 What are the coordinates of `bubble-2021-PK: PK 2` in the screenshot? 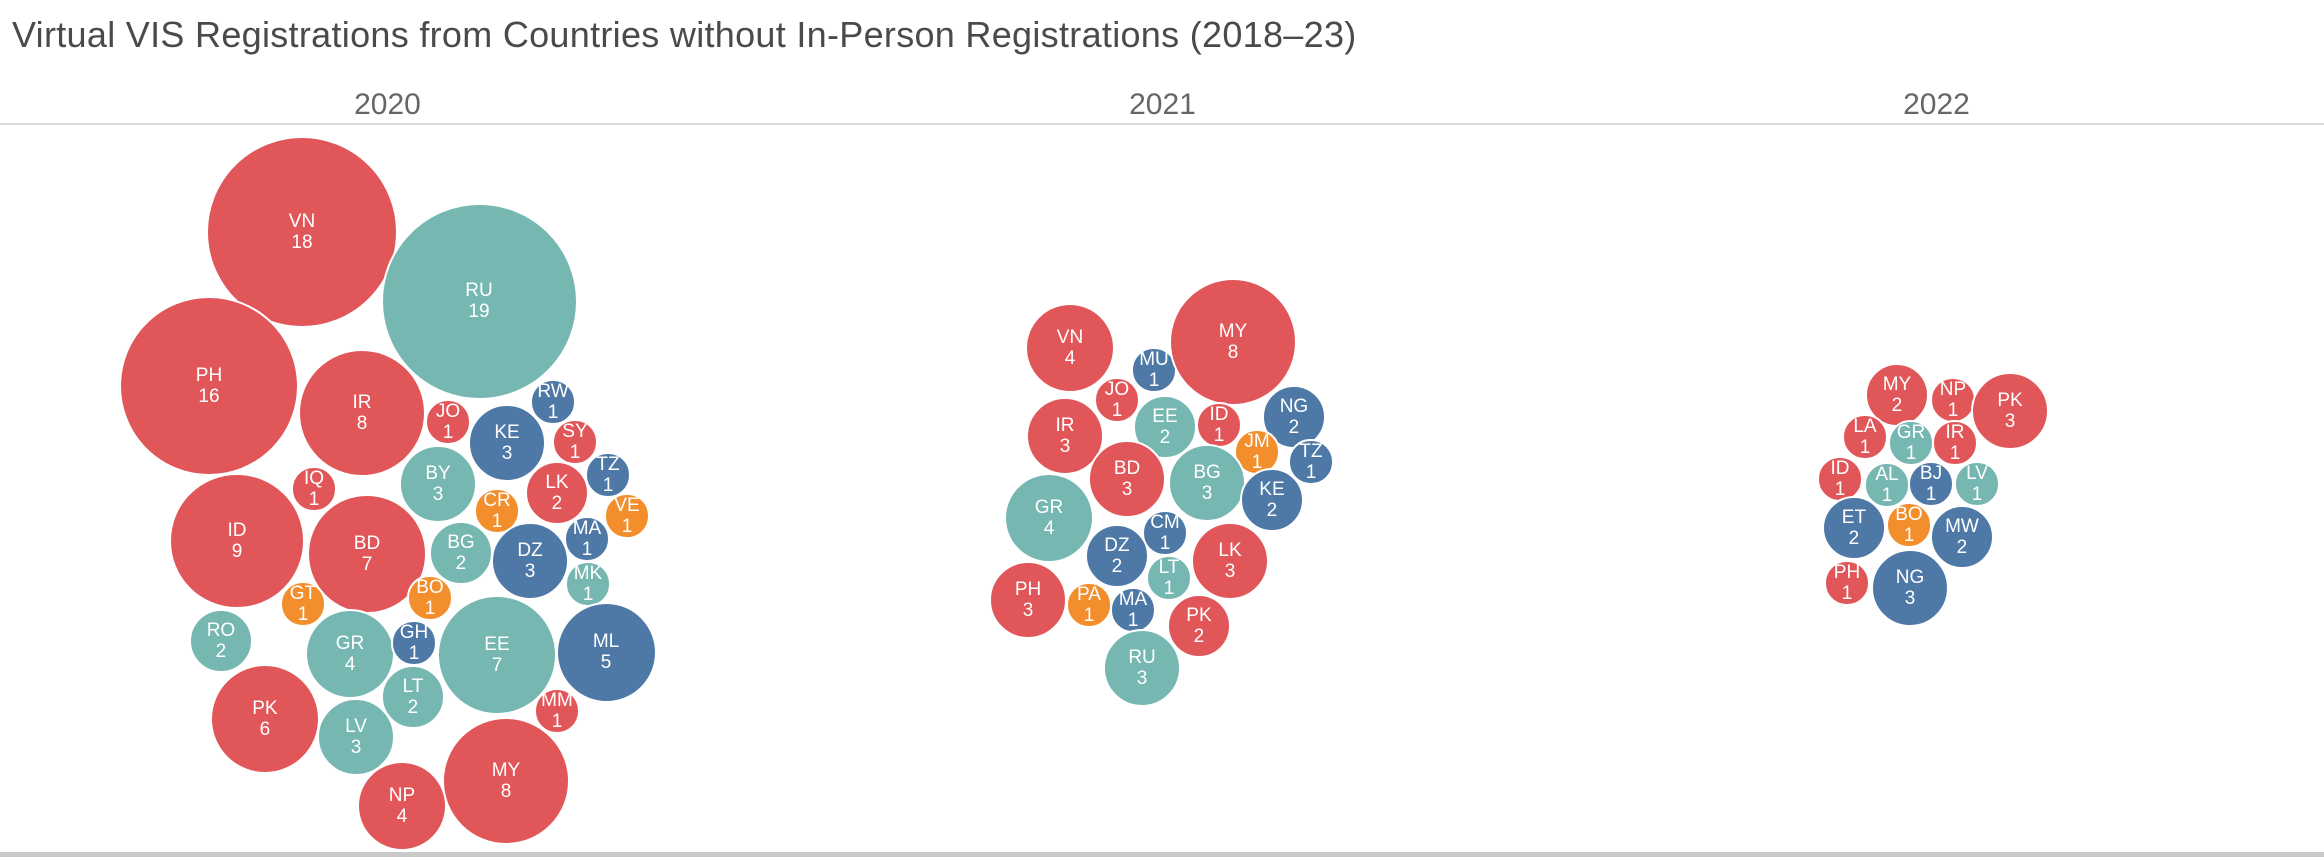 It's located at (1199, 626).